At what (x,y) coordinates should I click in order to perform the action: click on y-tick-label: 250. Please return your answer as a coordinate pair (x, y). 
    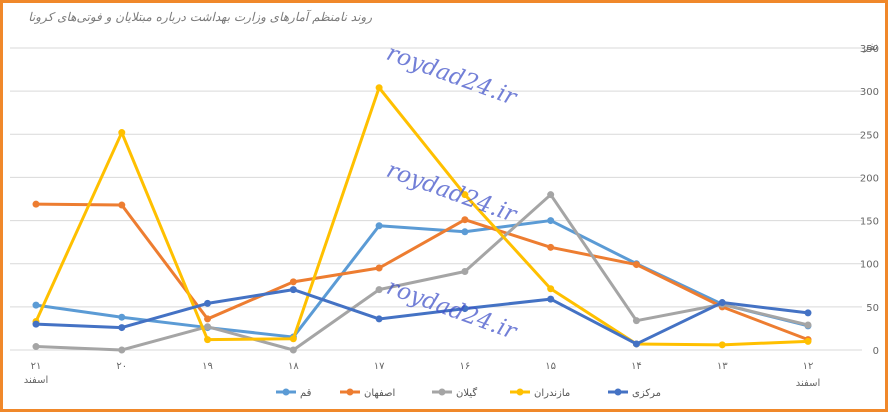
    Looking at the image, I should click on (869, 135).